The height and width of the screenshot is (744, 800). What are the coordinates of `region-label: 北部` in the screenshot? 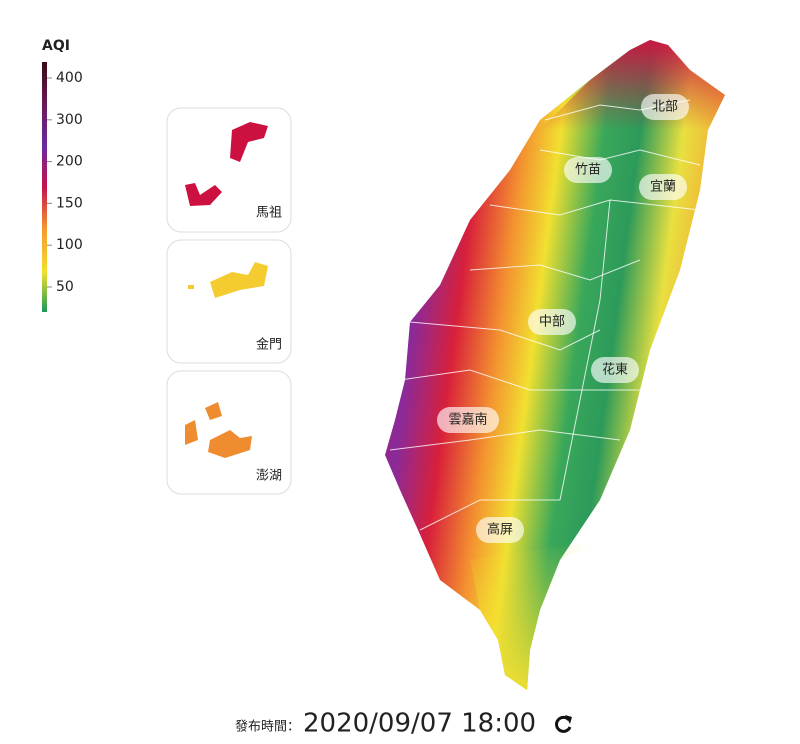 It's located at (665, 107).